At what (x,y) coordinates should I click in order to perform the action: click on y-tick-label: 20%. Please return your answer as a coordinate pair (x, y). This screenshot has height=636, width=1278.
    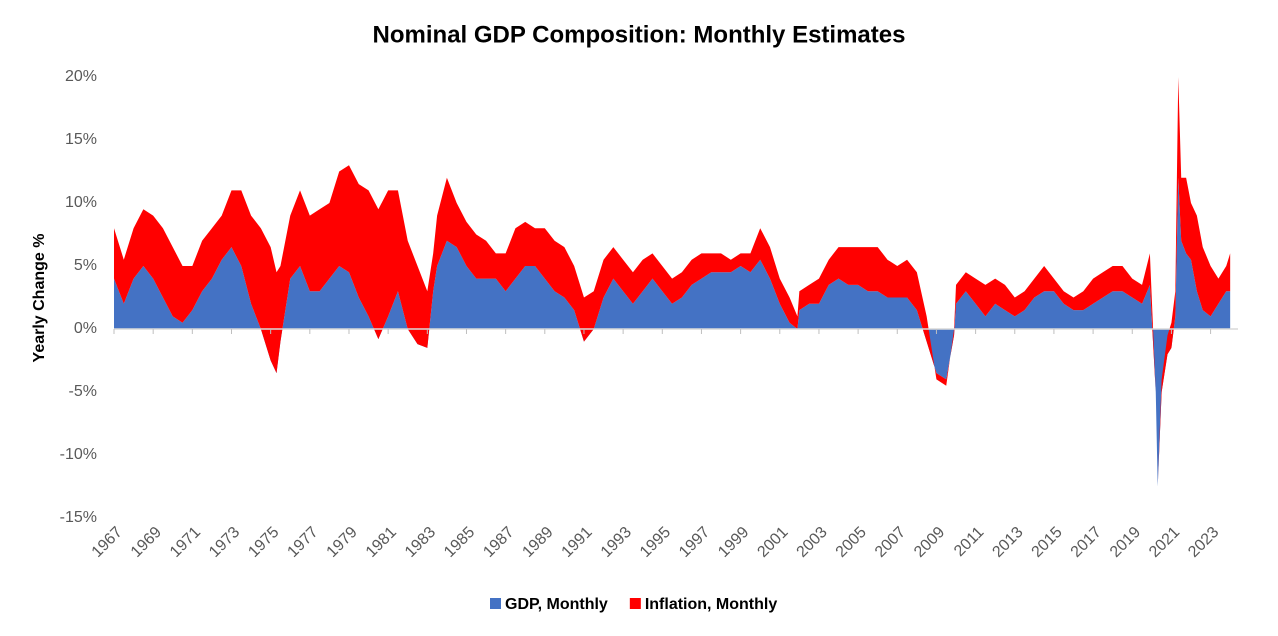
    Looking at the image, I should click on (81, 76).